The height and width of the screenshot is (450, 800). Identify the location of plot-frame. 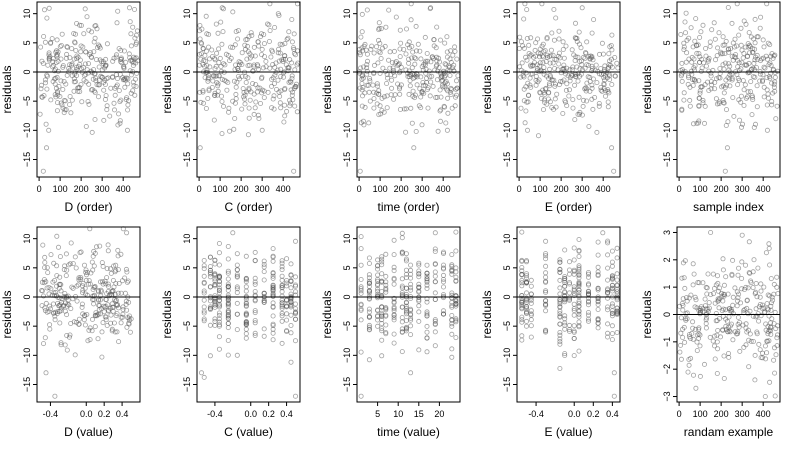
(408, 89).